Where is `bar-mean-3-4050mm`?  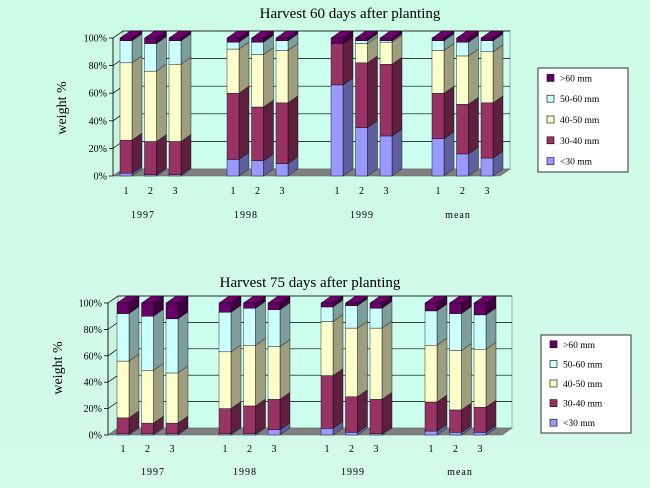 bar-mean-3-4050mm is located at coordinates (492, 74).